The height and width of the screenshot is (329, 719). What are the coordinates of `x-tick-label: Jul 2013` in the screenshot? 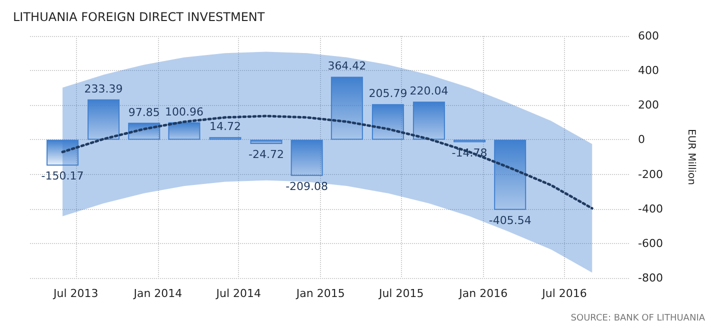 It's located at (75, 293).